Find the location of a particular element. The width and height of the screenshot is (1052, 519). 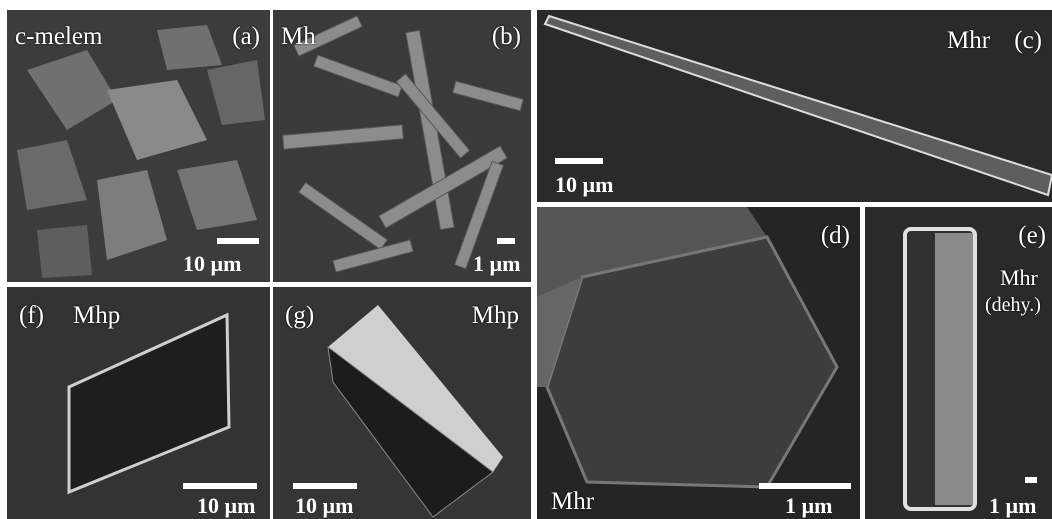

sem-image-g is located at coordinates (402, 403).